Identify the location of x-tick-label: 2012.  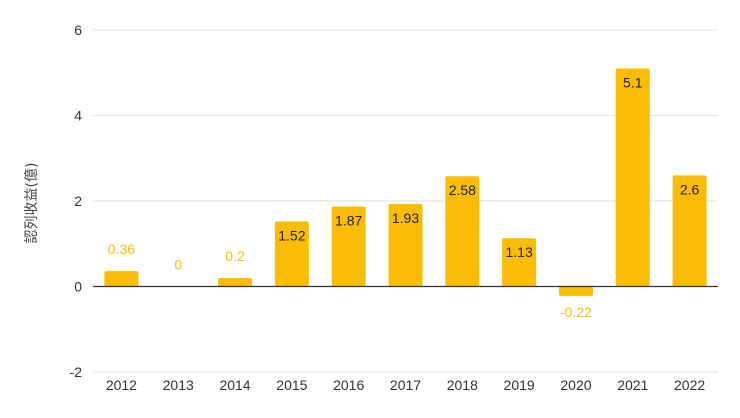
(121, 385).